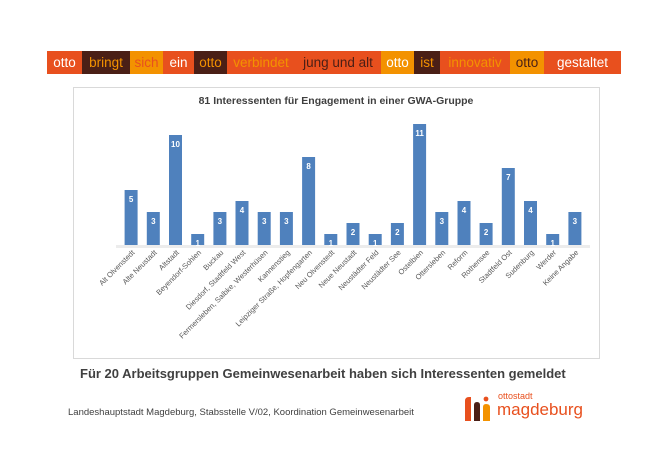 This screenshot has height=474, width=670. What do you see at coordinates (338, 62) in the screenshot?
I see `banner-word: jung und alt` at bounding box center [338, 62].